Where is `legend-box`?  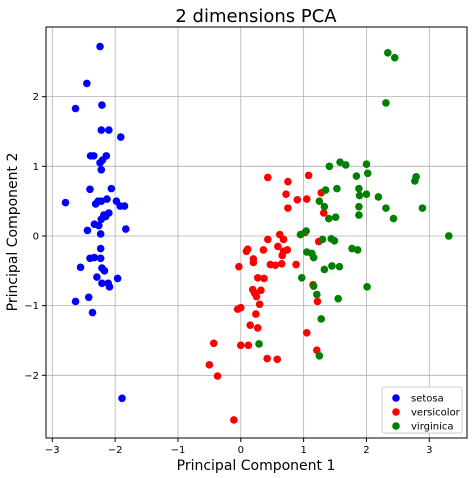
legend-box is located at coordinates (422, 410).